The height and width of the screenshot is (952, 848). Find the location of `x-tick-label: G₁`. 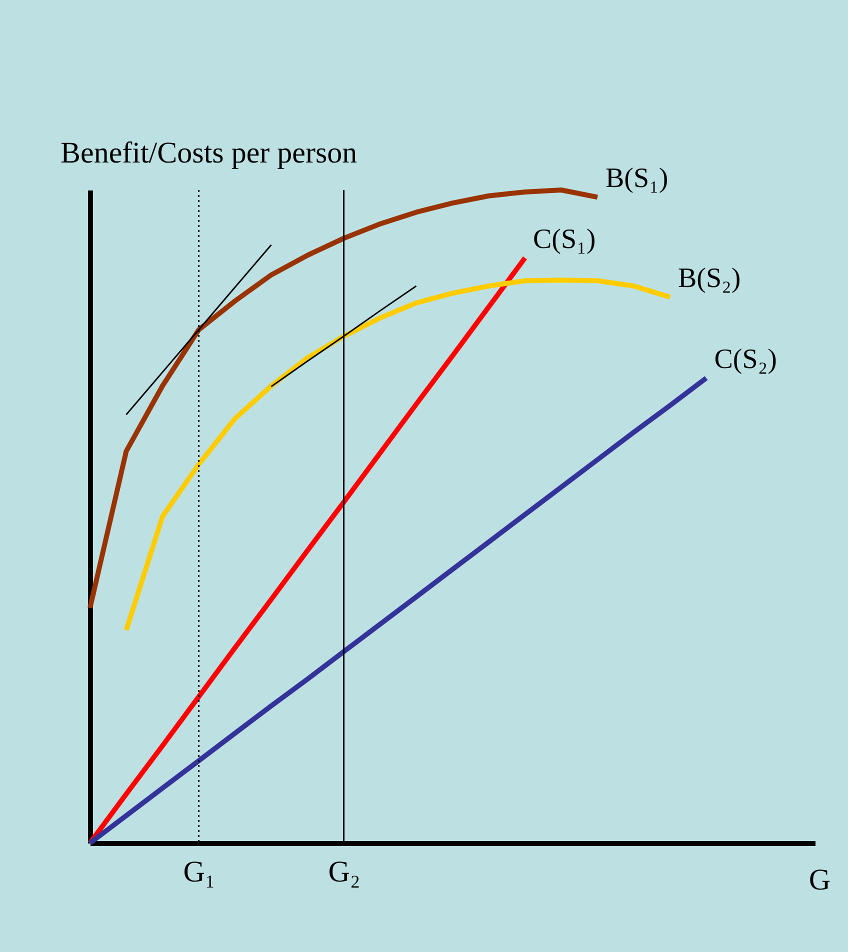

x-tick-label: G₁ is located at coordinates (199, 872).